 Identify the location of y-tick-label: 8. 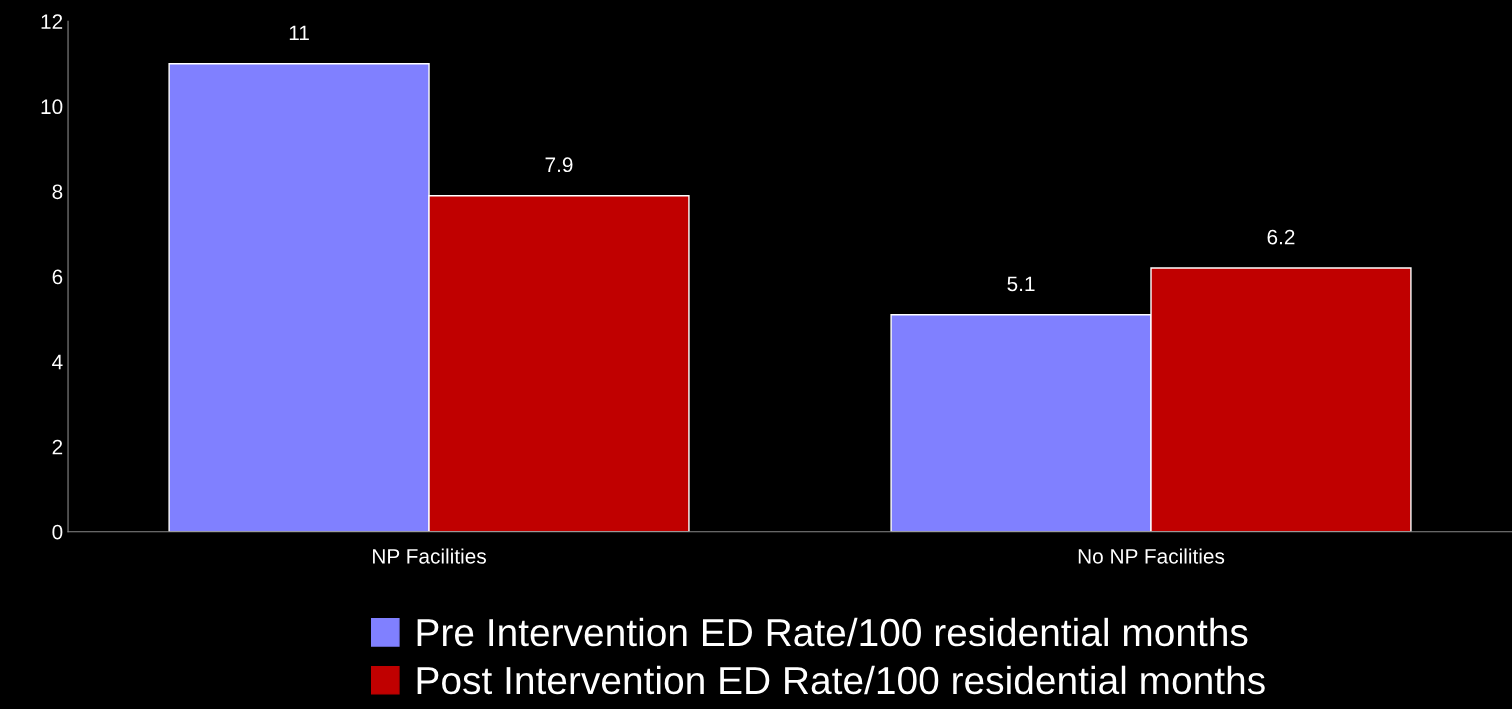
(57, 192).